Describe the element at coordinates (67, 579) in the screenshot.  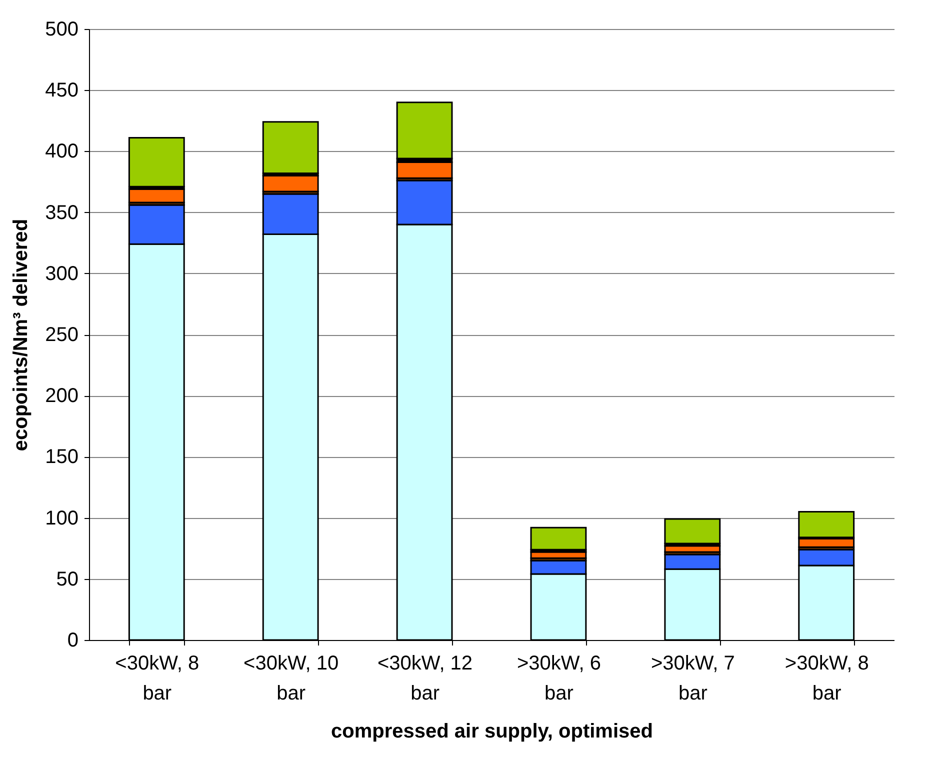
I see `y-tick-label: 50` at that location.